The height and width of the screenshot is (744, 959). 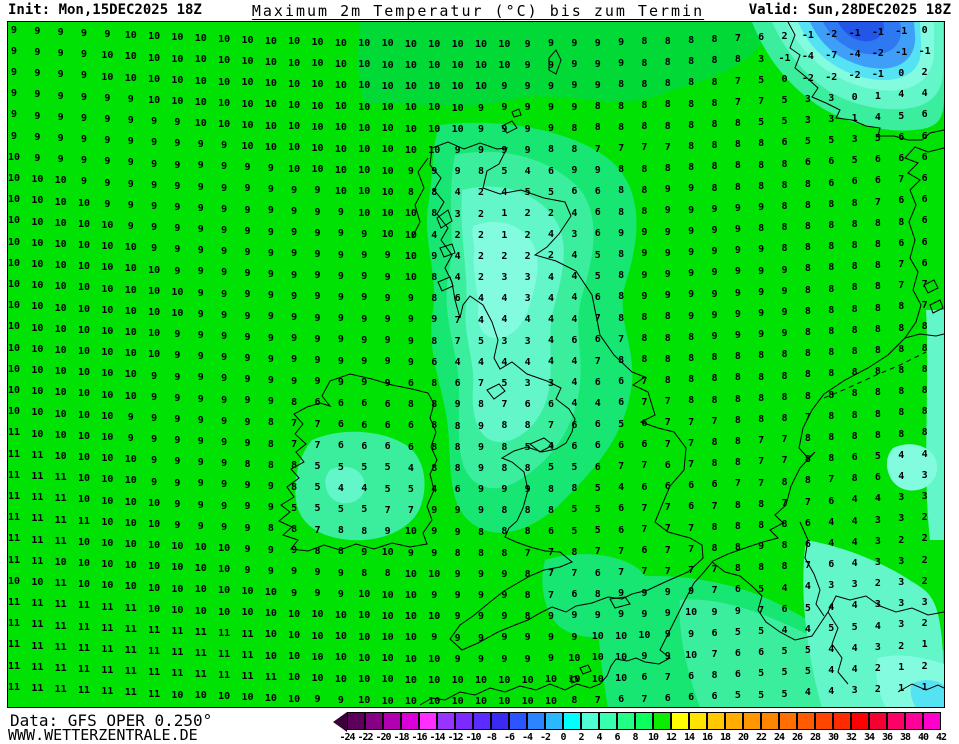 What do you see at coordinates (599, 737) in the screenshot?
I see `colorbar-tick-label: 4` at bounding box center [599, 737].